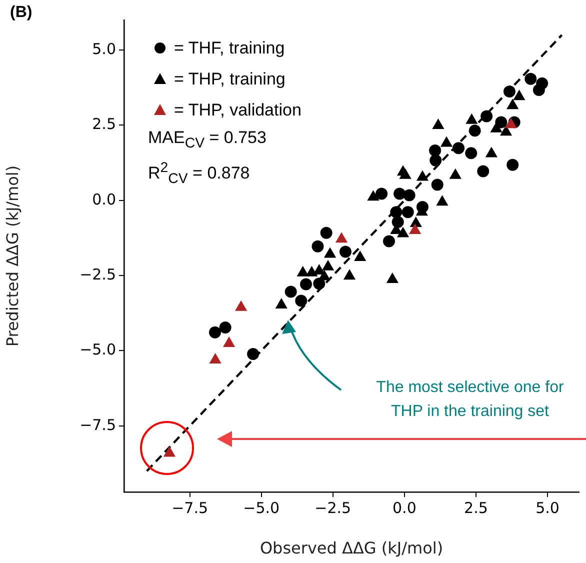  What do you see at coordinates (548, 507) in the screenshot?
I see `x-tick-label: 5.0` at bounding box center [548, 507].